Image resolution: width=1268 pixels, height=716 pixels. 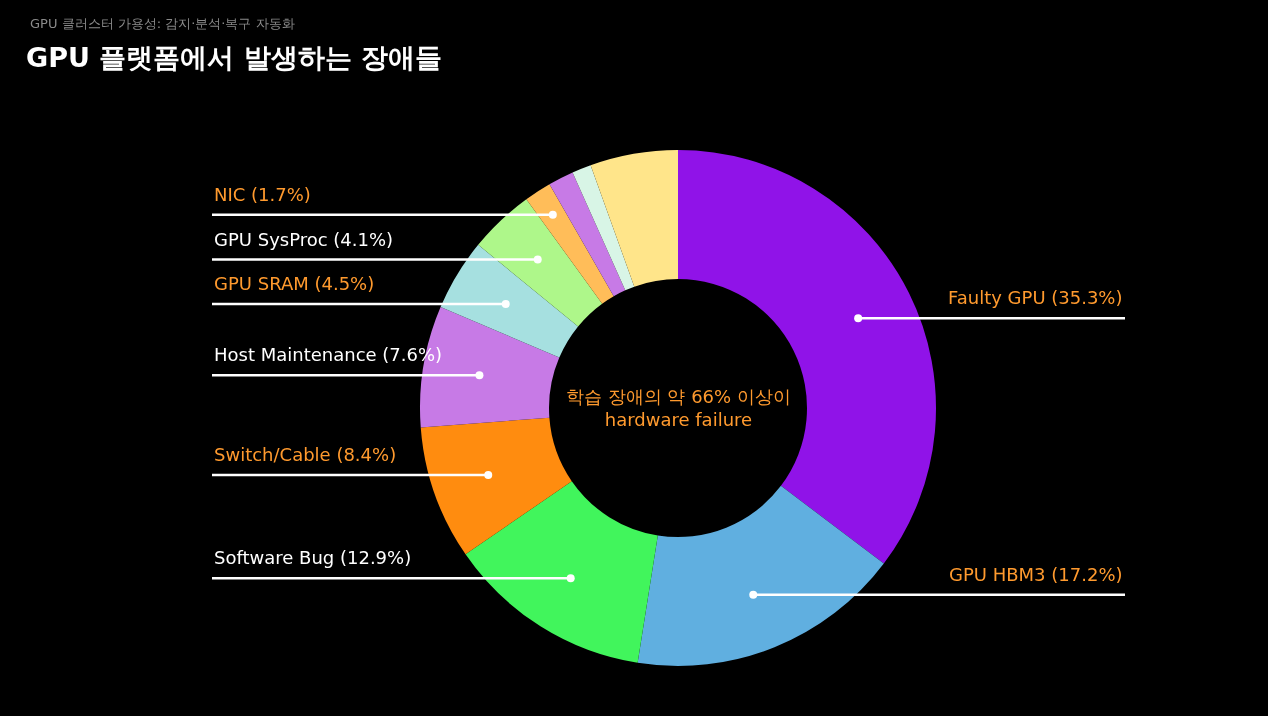 I want to click on slice-label: GPU SRAM (4.5%), so click(x=294, y=283).